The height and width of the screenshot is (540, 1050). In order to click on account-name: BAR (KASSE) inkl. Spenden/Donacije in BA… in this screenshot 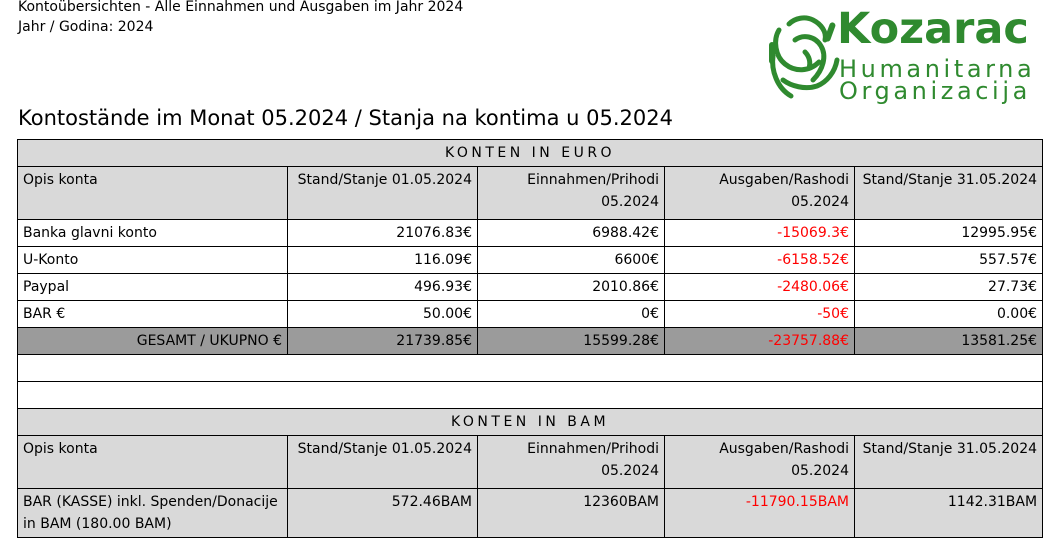, I will do `click(152, 513)`.